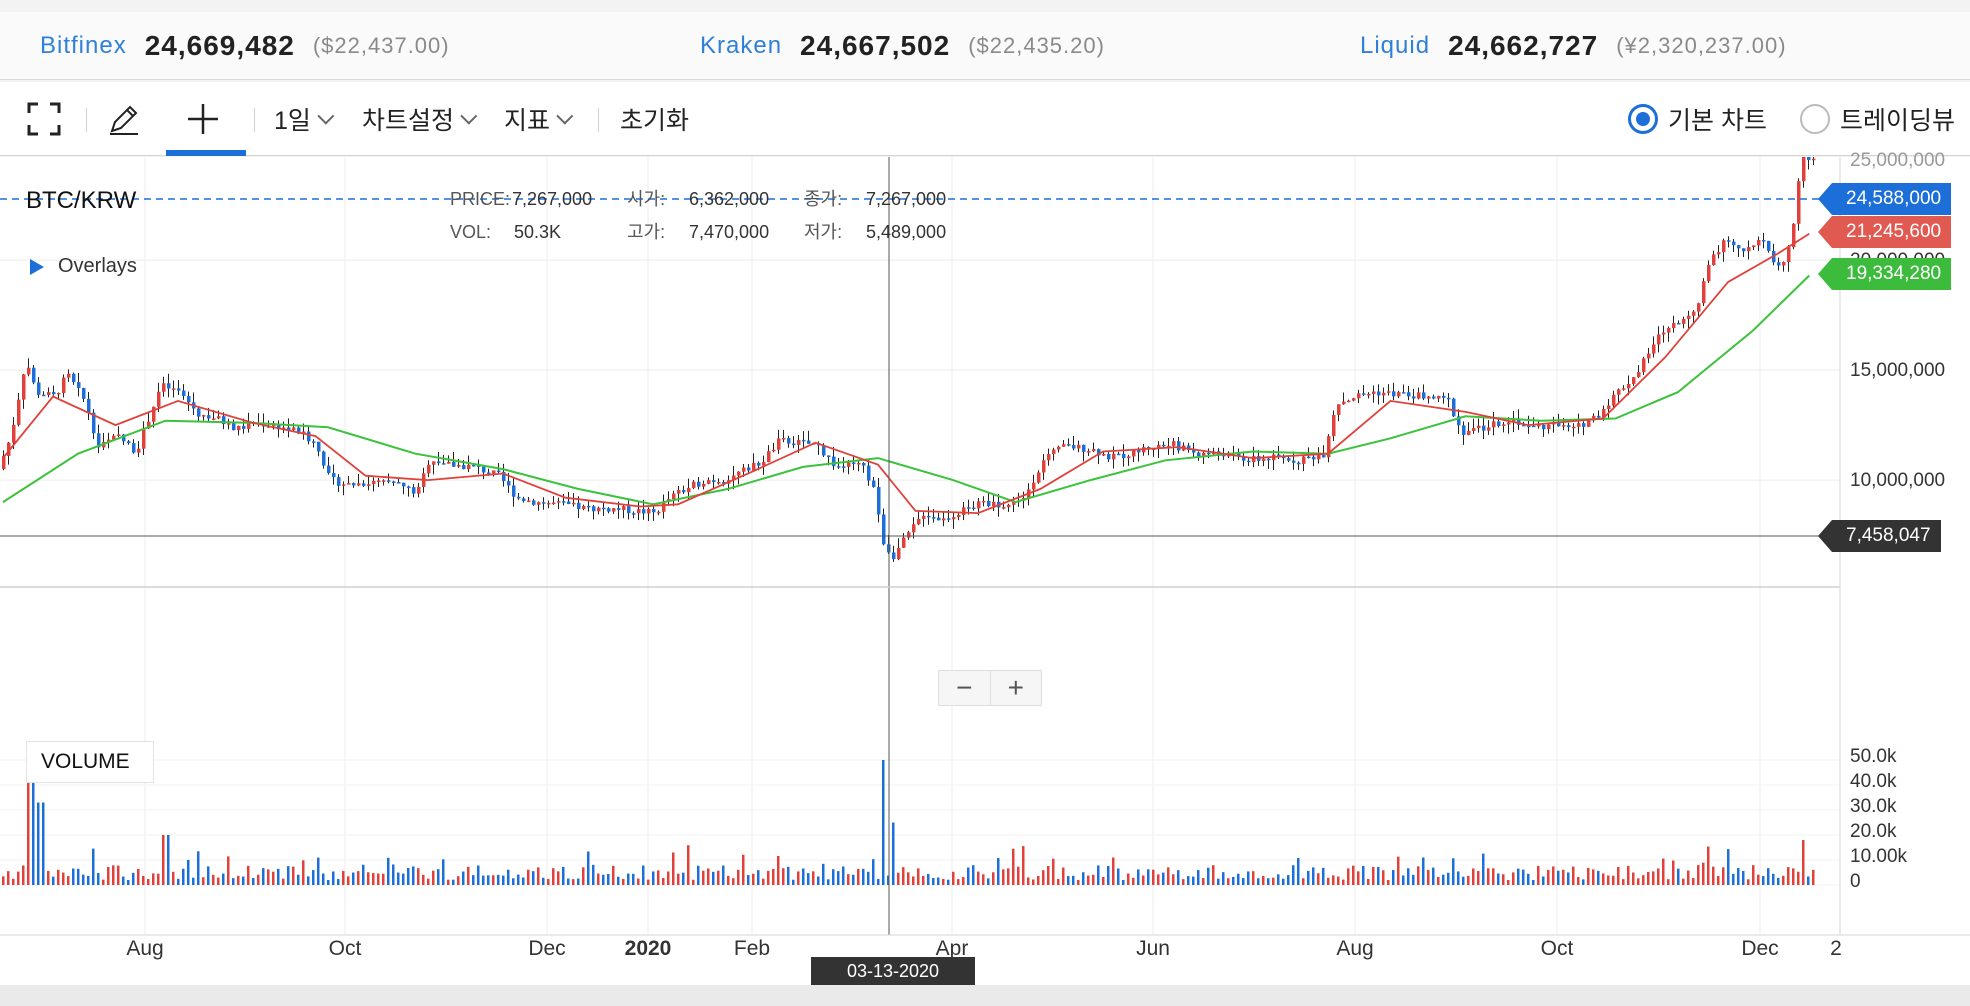 Image resolution: width=1970 pixels, height=1006 pixels. What do you see at coordinates (965, 688) in the screenshot?
I see `zoom-out-button: −` at bounding box center [965, 688].